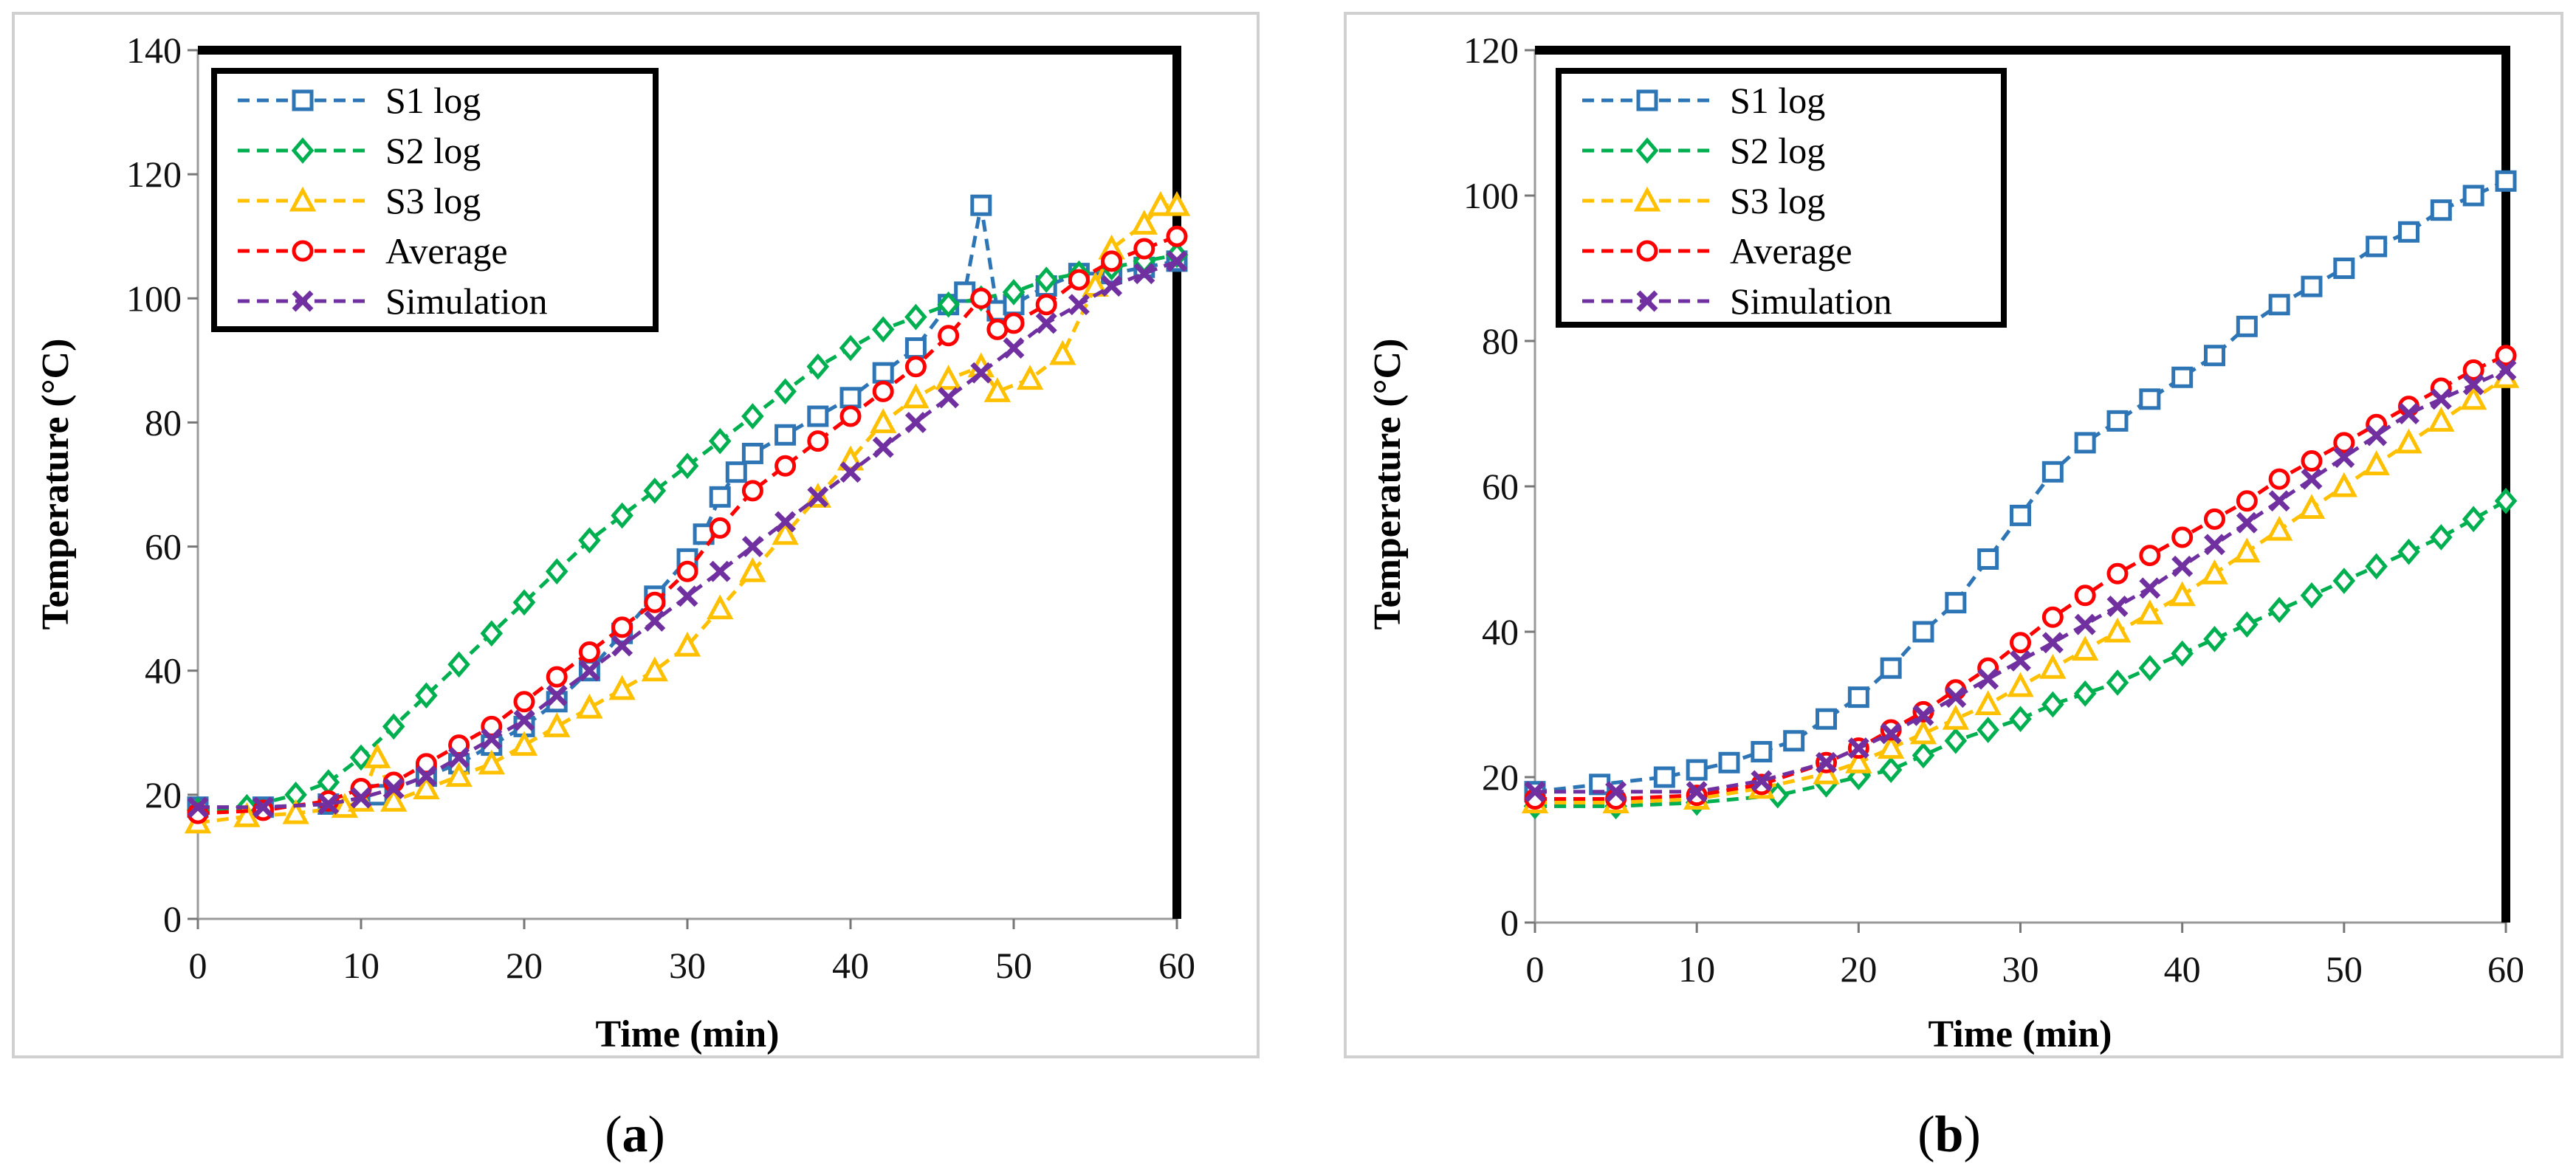 This screenshot has height=1172, width=2576. Describe the element at coordinates (1704, 100) in the screenshot. I see `legend-item: S1 log` at that location.